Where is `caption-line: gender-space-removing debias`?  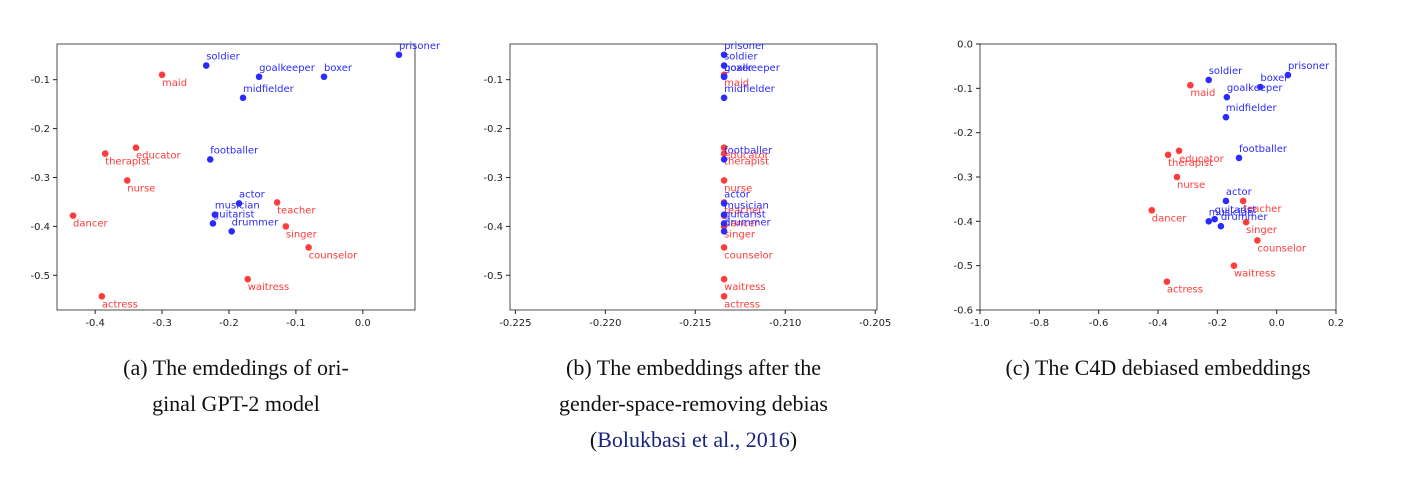 caption-line: gender-space-removing debias is located at coordinates (693, 403).